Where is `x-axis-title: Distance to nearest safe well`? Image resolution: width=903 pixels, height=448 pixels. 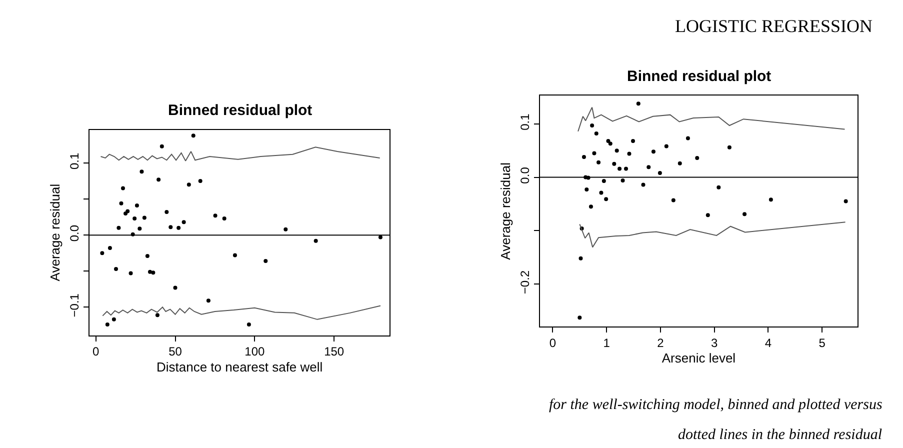 x-axis-title: Distance to nearest safe well is located at coordinates (239, 366).